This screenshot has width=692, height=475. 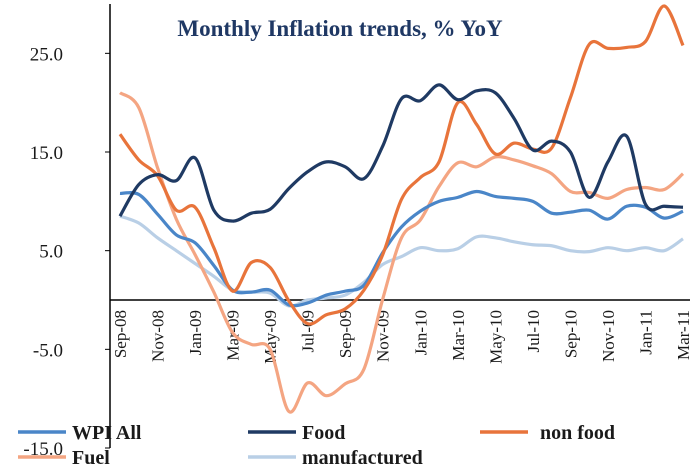 I want to click on legend-label: WPI All, so click(x=107, y=433).